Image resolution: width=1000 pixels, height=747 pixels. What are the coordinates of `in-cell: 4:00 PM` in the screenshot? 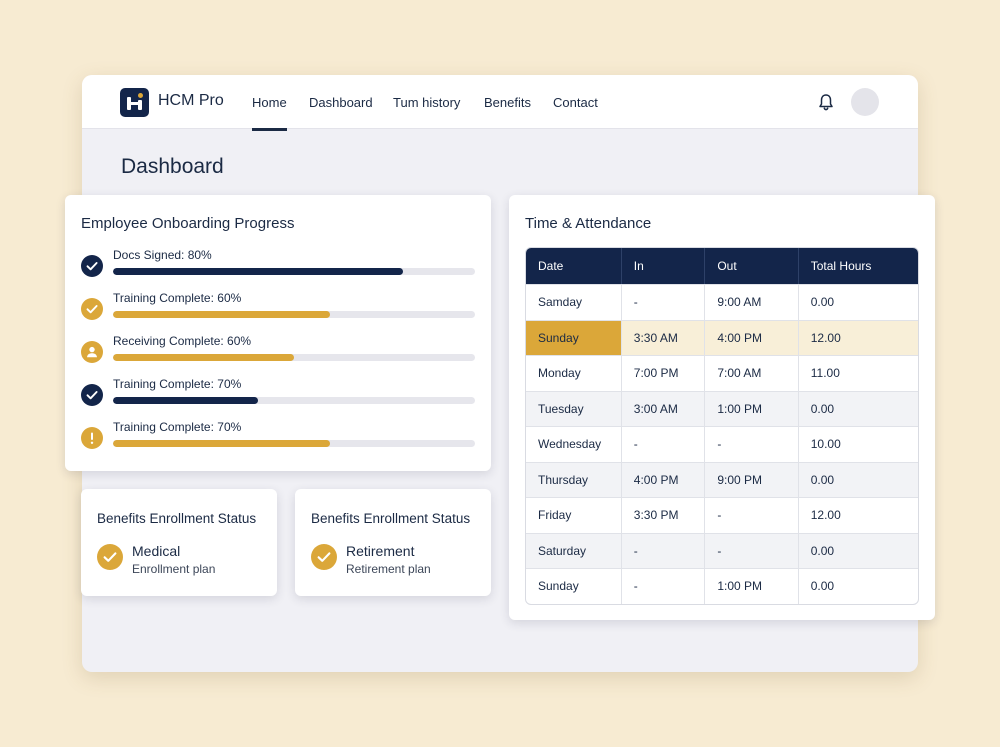 It's located at (663, 479).